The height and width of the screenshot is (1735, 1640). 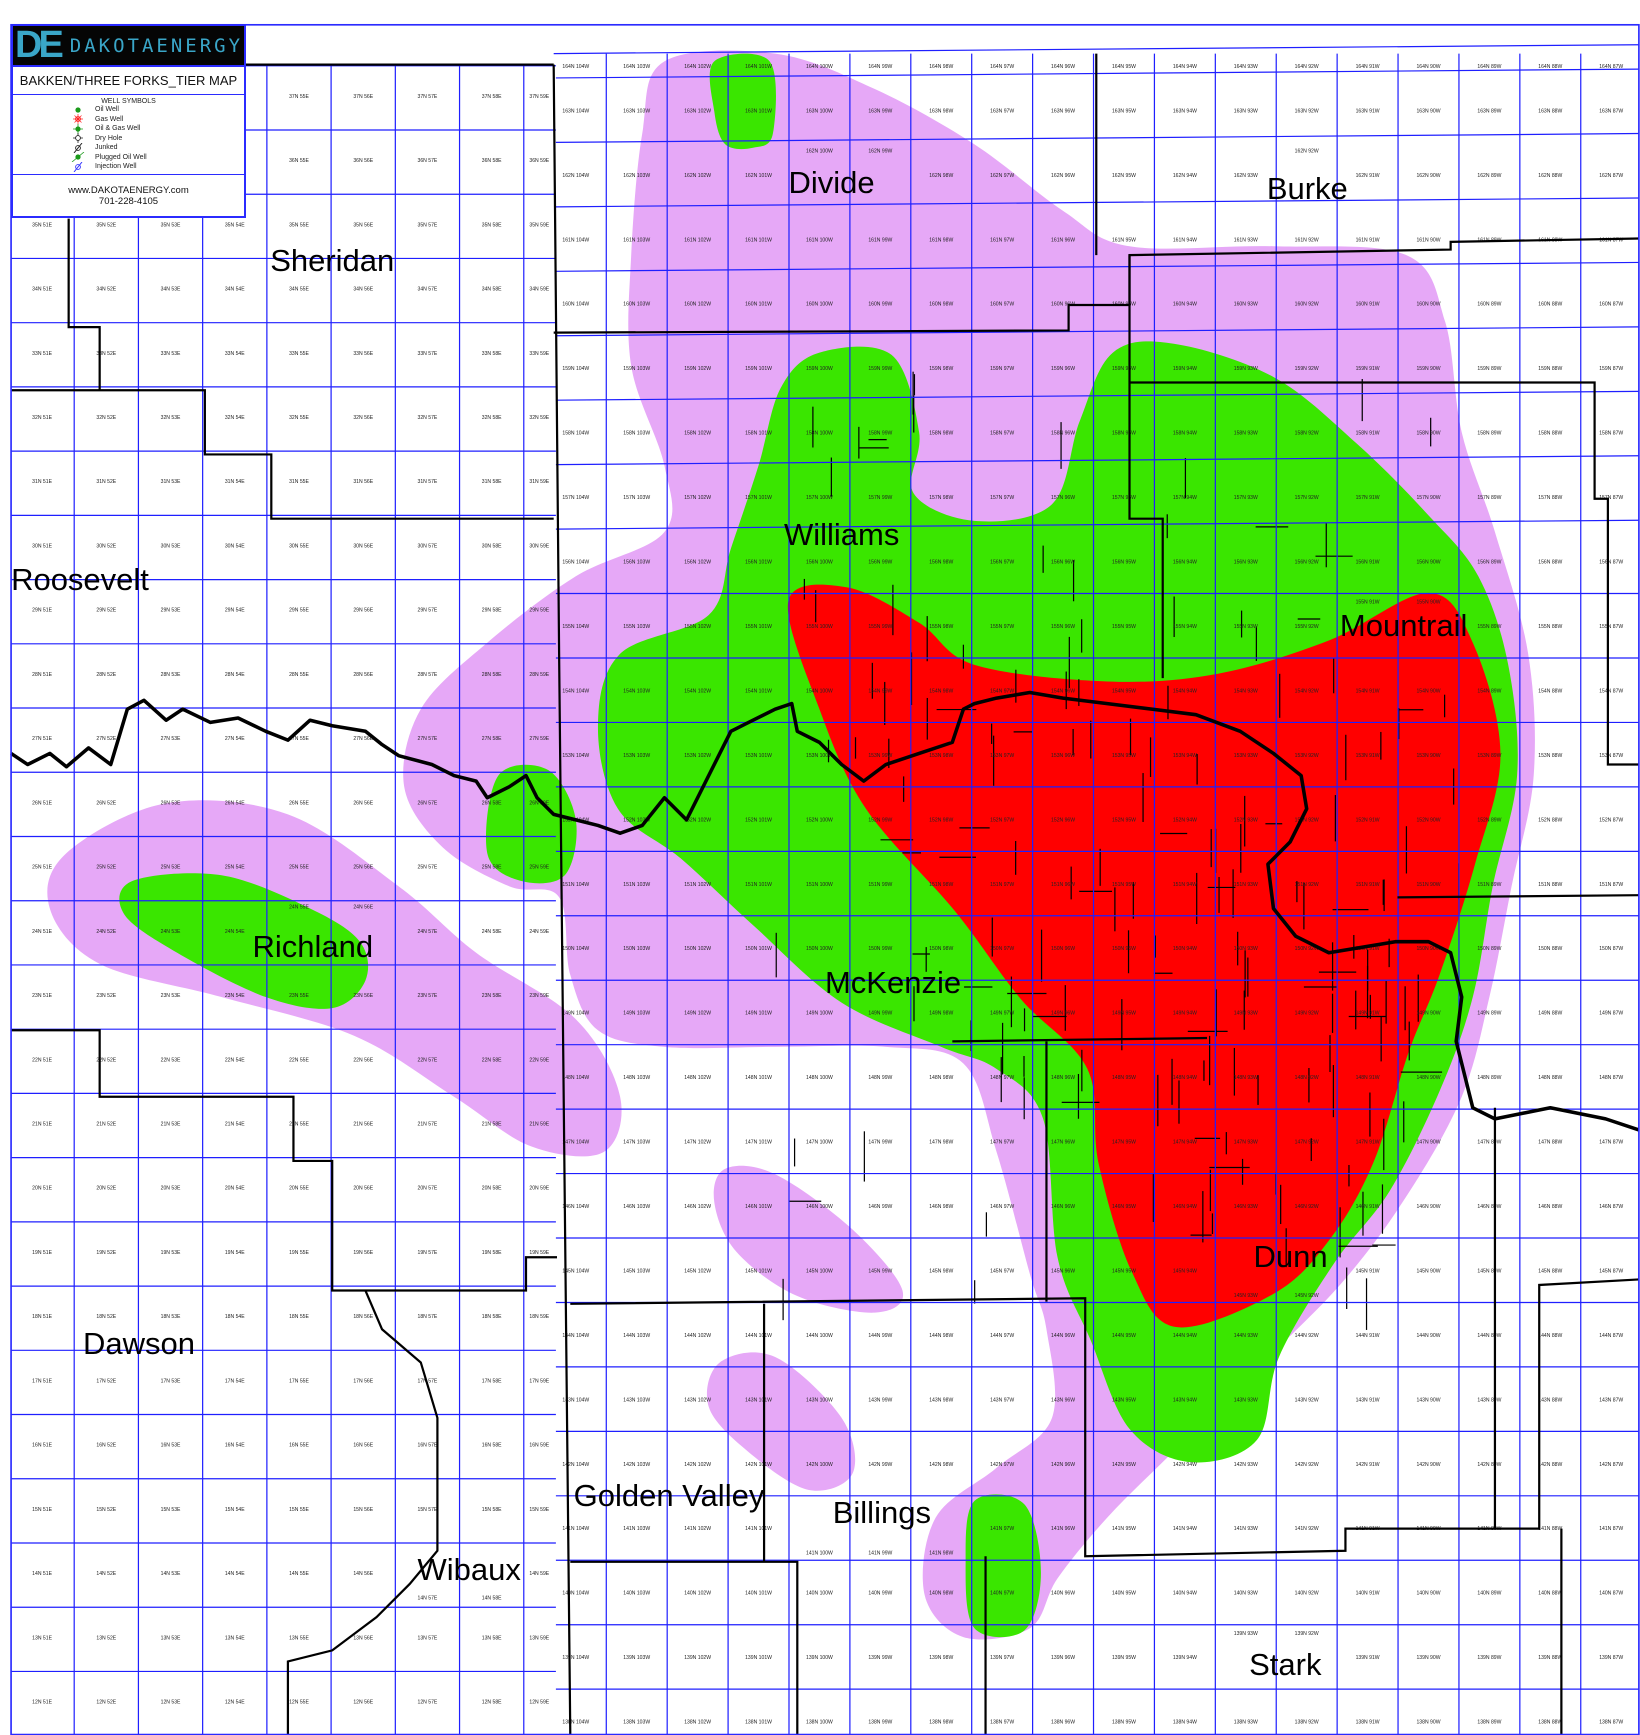 I want to click on township-label: 161N 101W, so click(x=758, y=240).